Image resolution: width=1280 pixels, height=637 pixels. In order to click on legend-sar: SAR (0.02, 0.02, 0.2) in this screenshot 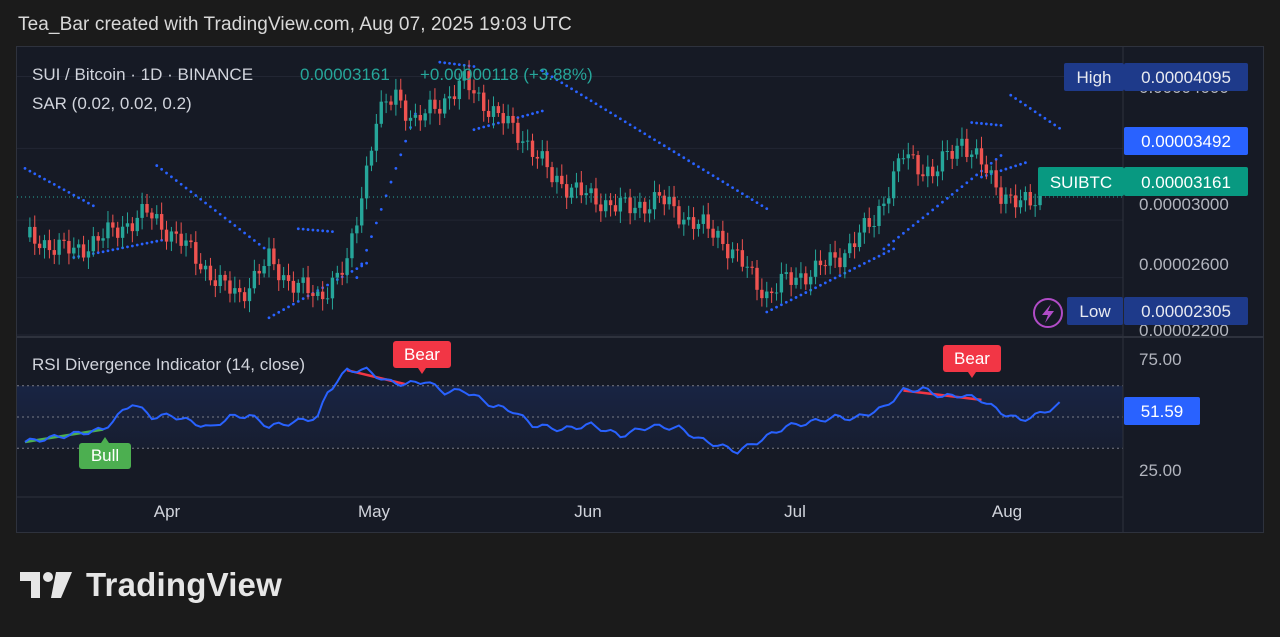, I will do `click(112, 103)`.